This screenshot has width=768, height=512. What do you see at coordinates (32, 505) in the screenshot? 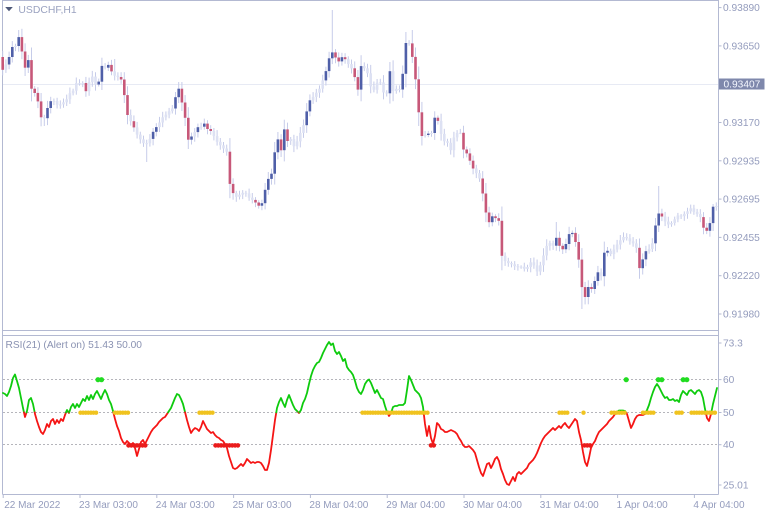
I see `svg-text: 22 Mar 2022` at bounding box center [32, 505].